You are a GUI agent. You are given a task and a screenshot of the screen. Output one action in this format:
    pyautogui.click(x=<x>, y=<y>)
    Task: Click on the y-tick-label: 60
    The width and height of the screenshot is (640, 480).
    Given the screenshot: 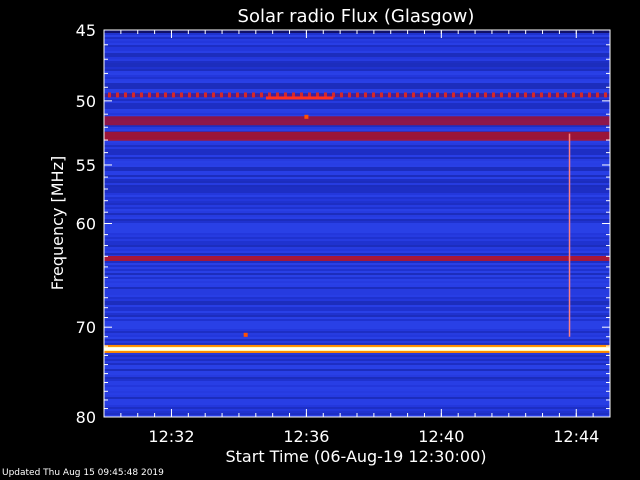 What is the action you would take?
    pyautogui.click(x=86, y=224)
    